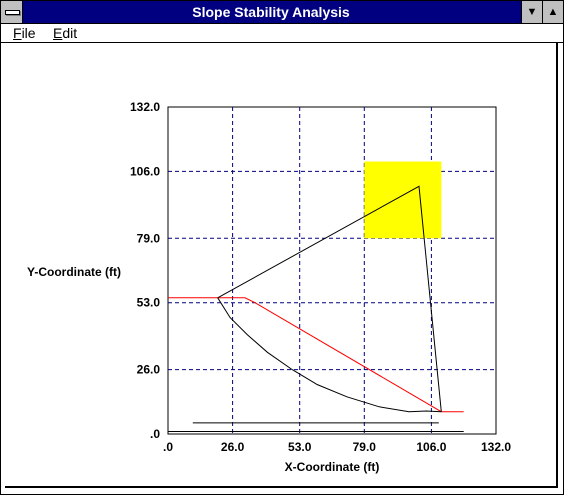 The width and height of the screenshot is (564, 495). Describe the element at coordinates (149, 370) in the screenshot. I see `y-tick-label: 26.0` at that location.